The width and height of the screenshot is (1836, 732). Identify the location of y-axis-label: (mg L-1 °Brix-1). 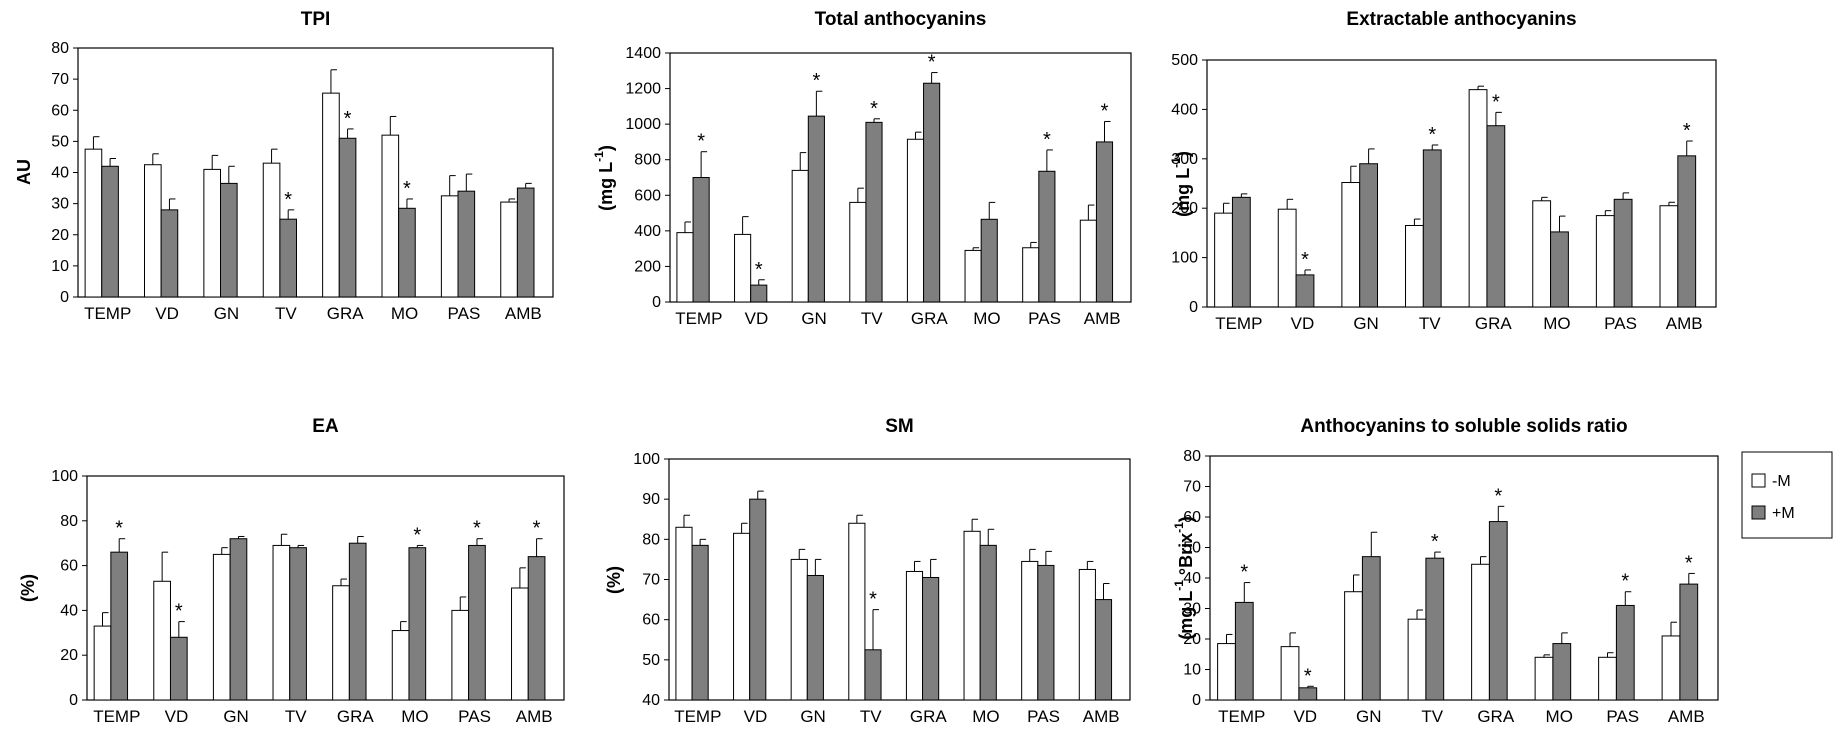
(1184, 578).